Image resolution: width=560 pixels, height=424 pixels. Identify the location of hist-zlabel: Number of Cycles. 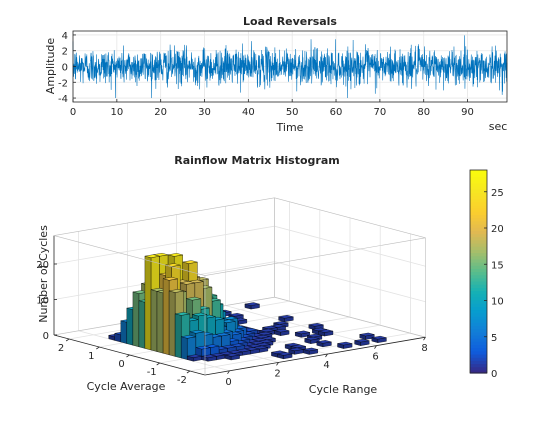
(43, 274).